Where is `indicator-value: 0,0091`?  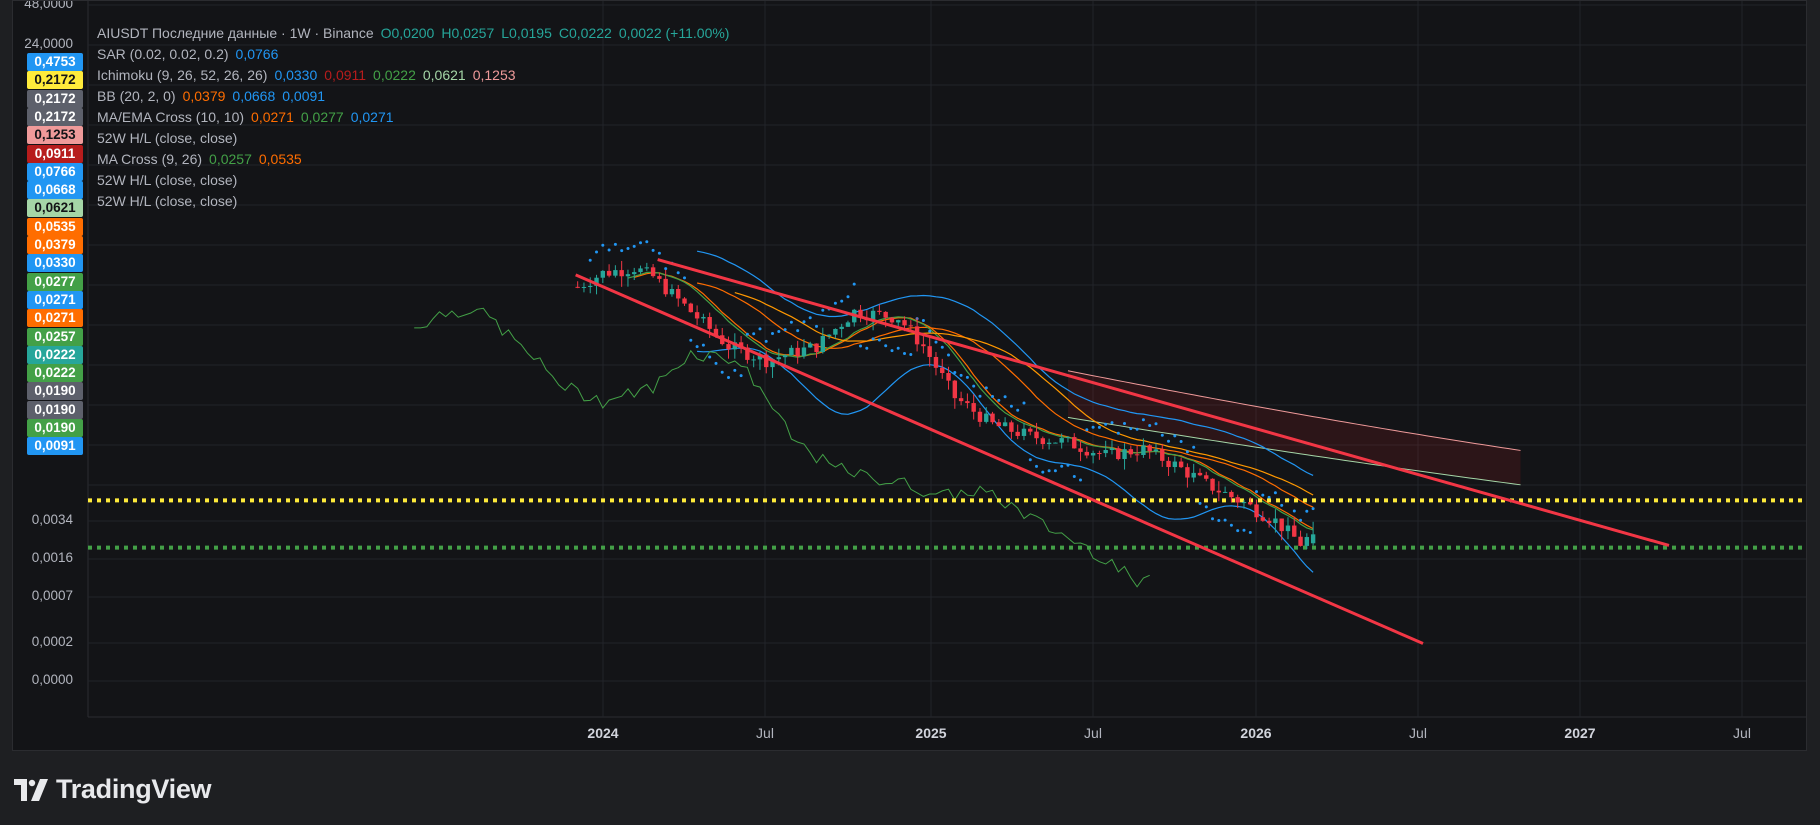 indicator-value: 0,0091 is located at coordinates (304, 96).